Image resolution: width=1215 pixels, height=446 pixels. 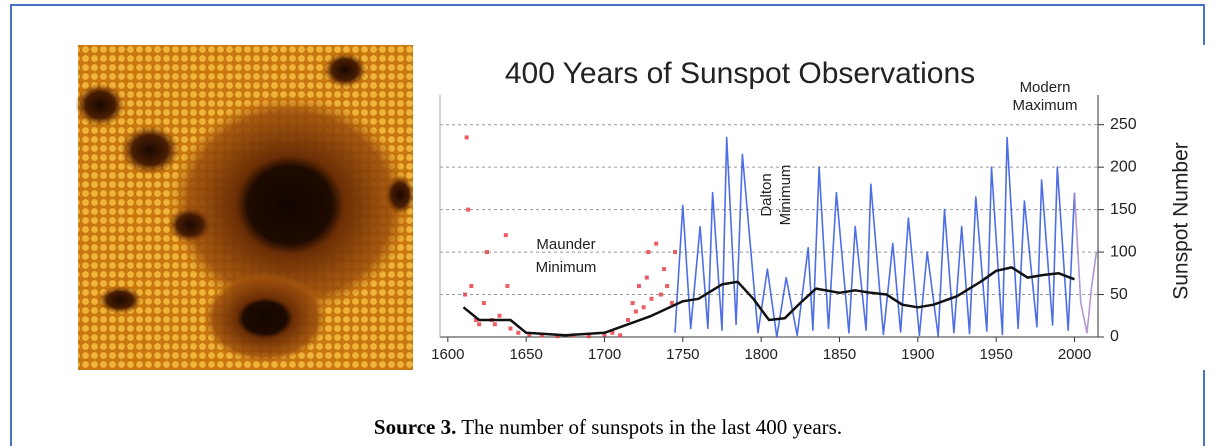 What do you see at coordinates (1119, 294) in the screenshot?
I see `y-tick-label: 50` at bounding box center [1119, 294].